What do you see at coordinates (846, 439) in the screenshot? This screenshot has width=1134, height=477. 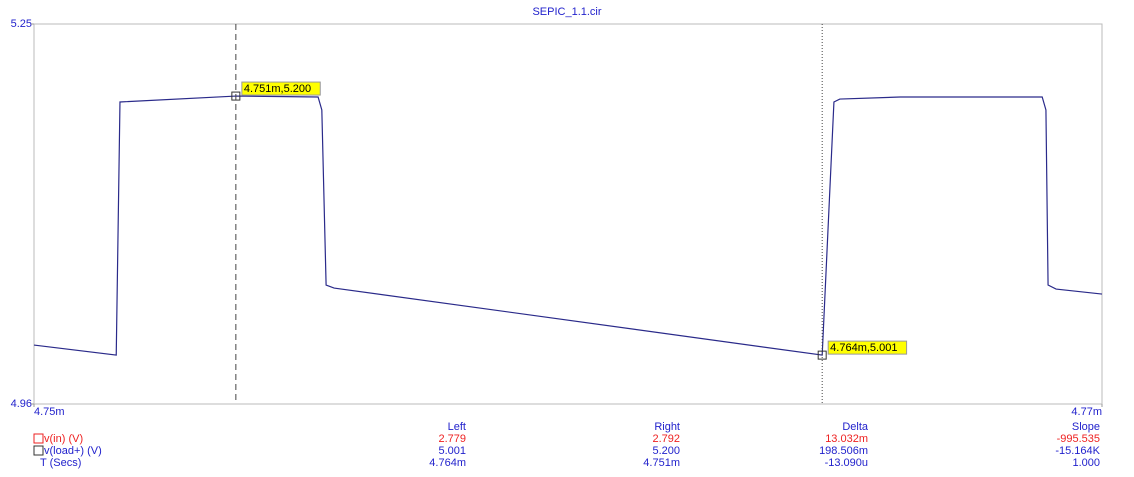 I see `cell: 13.032m` at bounding box center [846, 439].